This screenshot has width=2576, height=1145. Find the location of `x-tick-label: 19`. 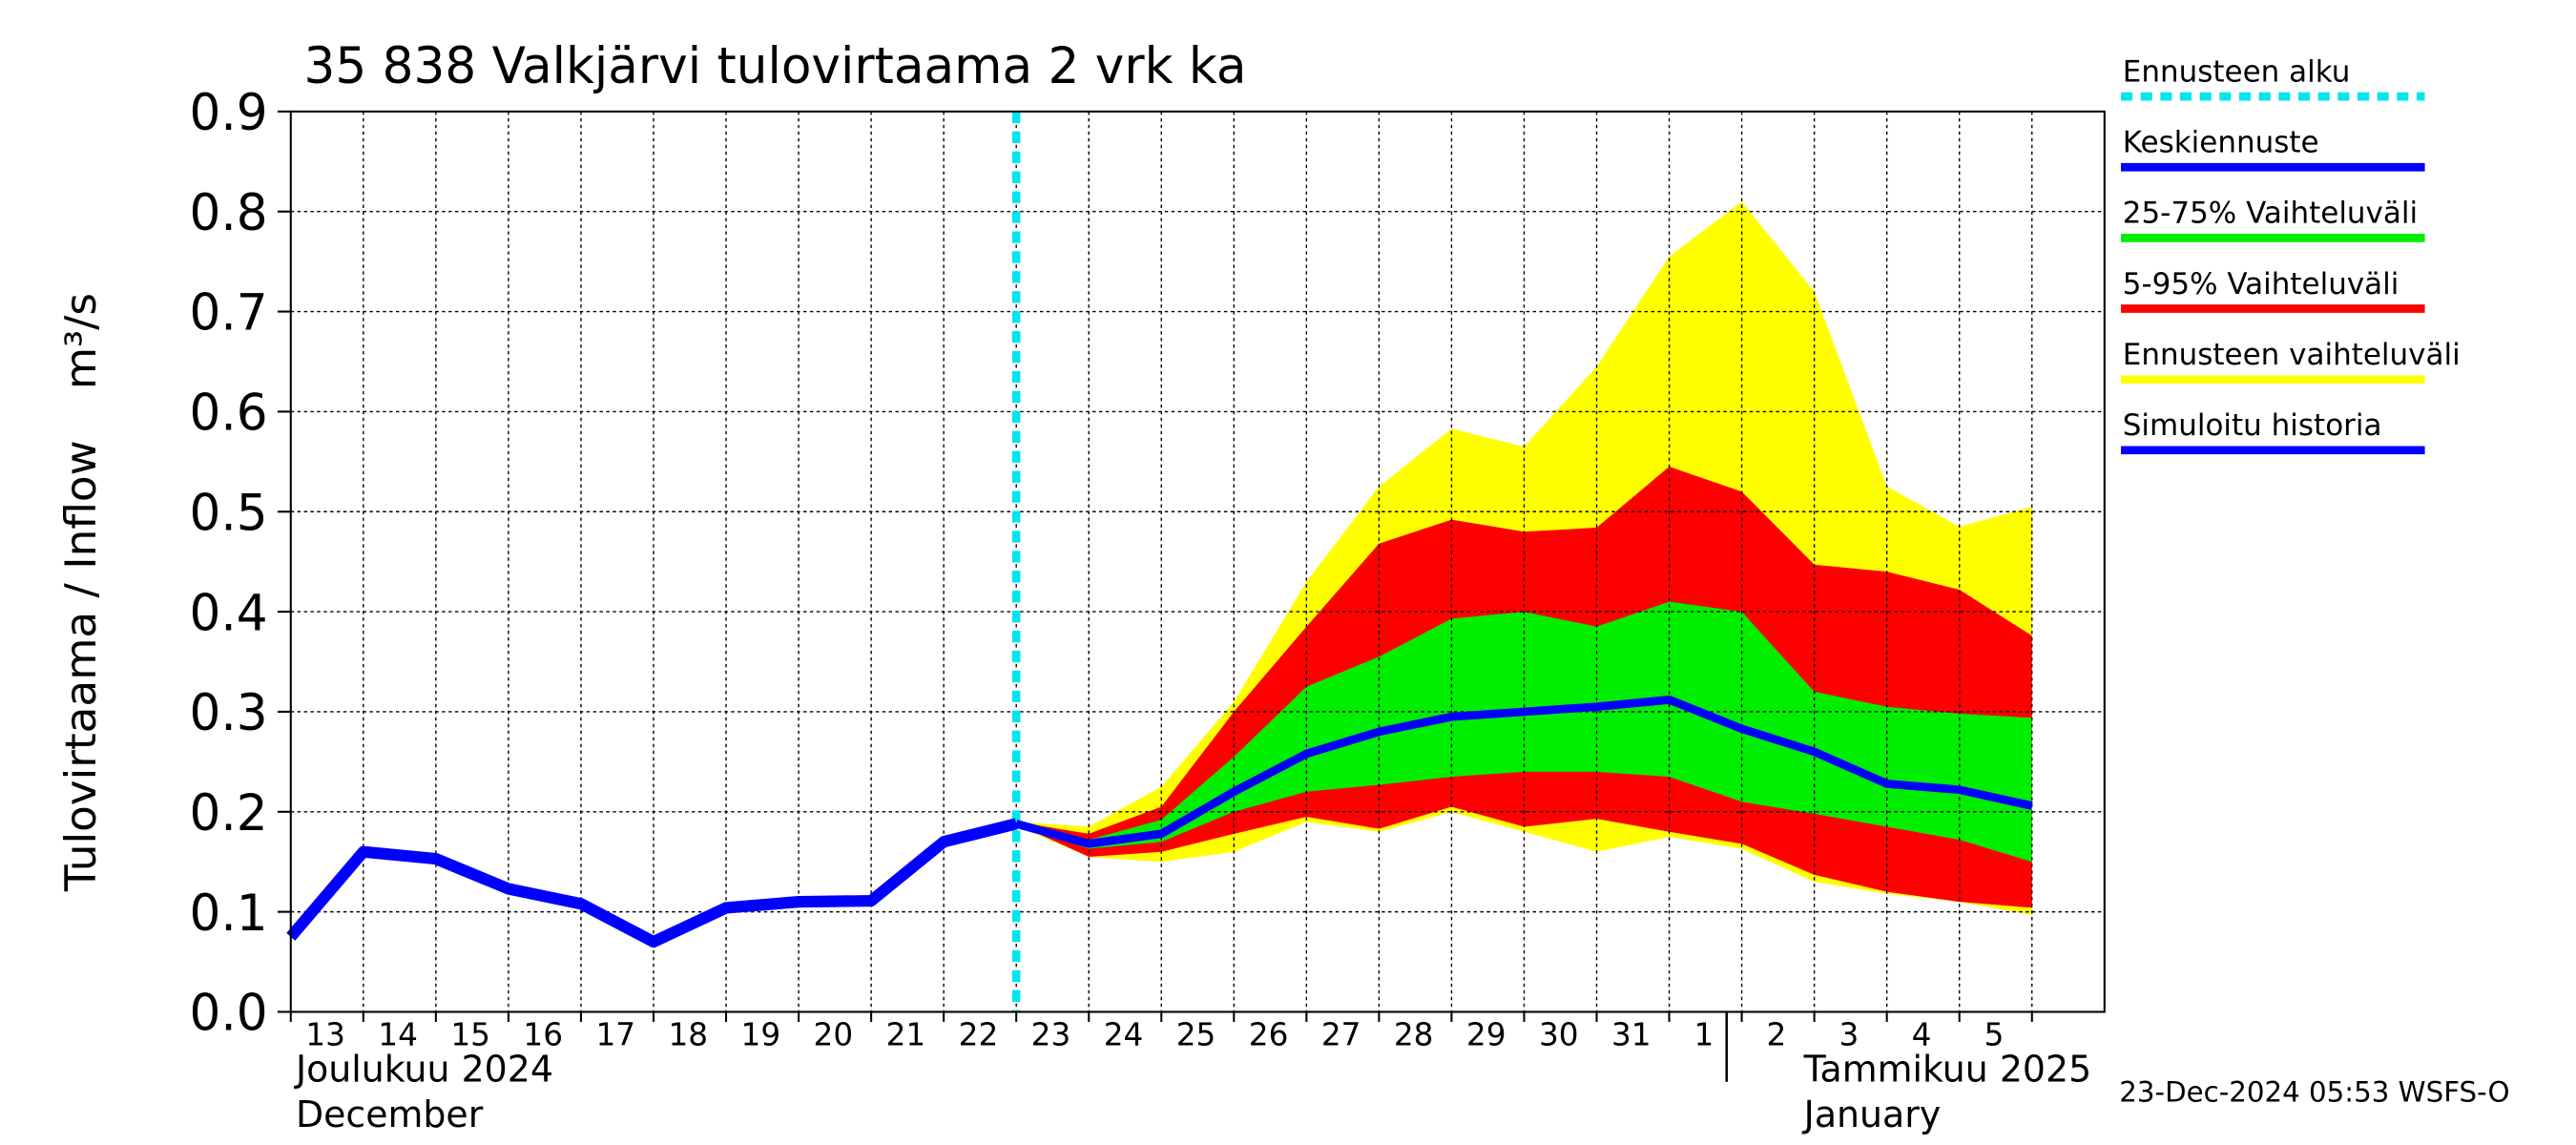

x-tick-label: 19 is located at coordinates (761, 1034).